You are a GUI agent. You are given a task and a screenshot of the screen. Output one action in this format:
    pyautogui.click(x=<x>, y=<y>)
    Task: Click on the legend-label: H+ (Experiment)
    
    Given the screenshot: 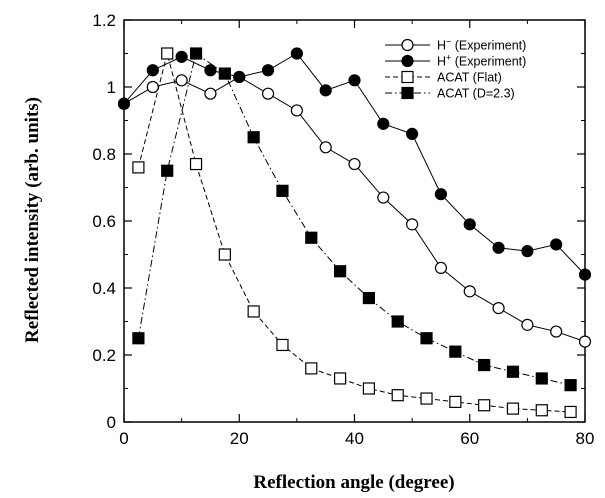 What is the action you would take?
    pyautogui.click(x=481, y=61)
    